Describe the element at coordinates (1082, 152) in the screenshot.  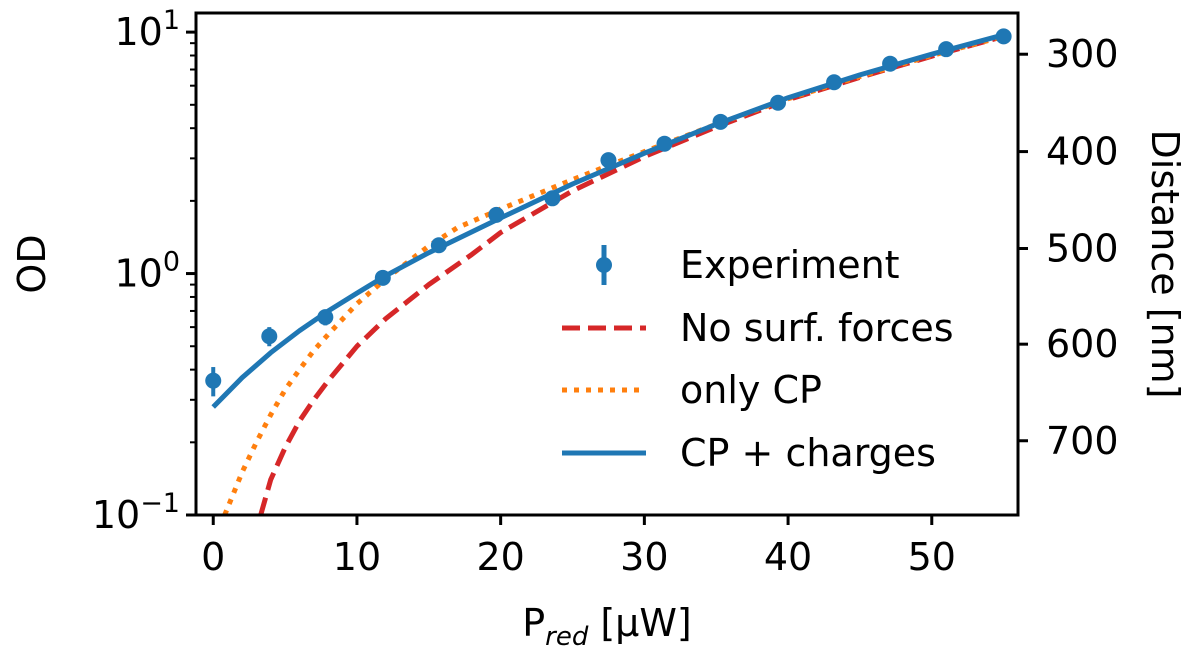
I see `y2-tick-label: 400` at that location.